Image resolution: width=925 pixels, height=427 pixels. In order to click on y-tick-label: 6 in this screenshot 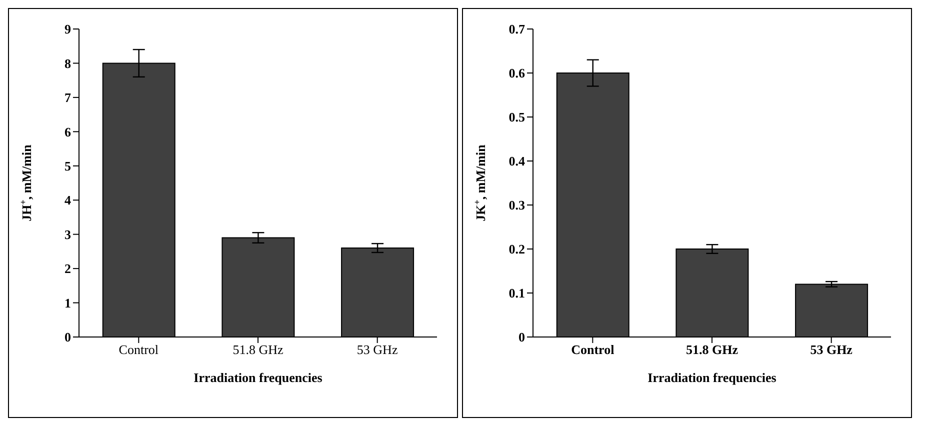, I will do `click(68, 132)`.